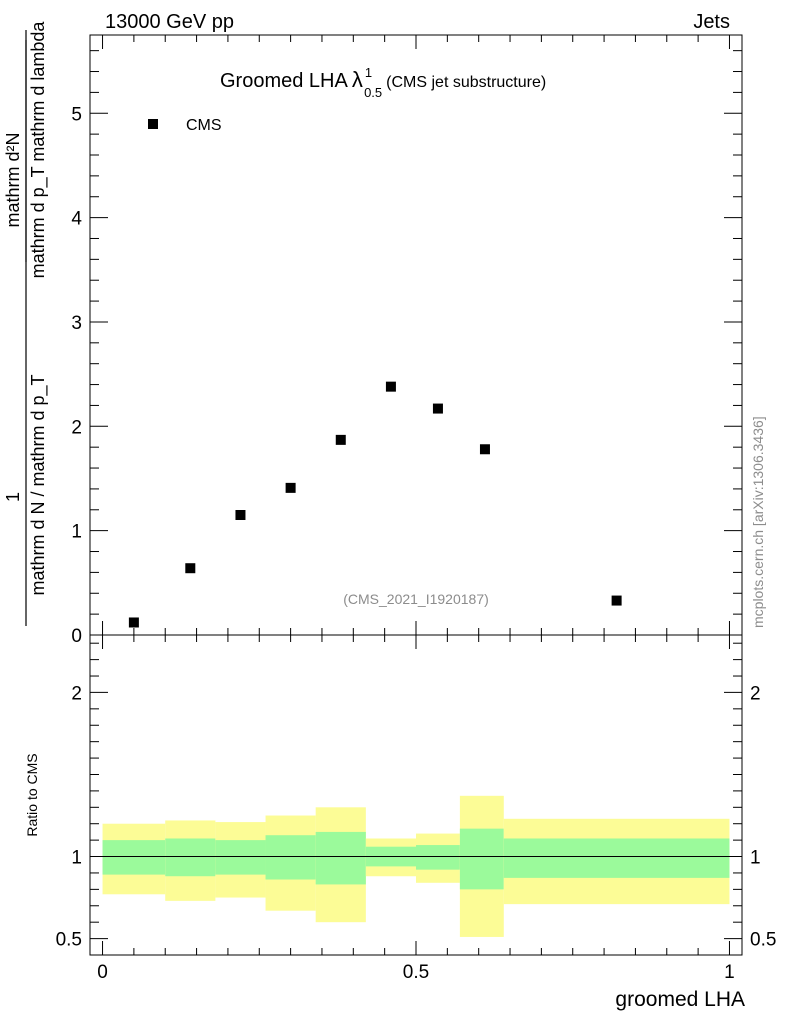  I want to click on y-tick-label-main: 1, so click(76, 532).